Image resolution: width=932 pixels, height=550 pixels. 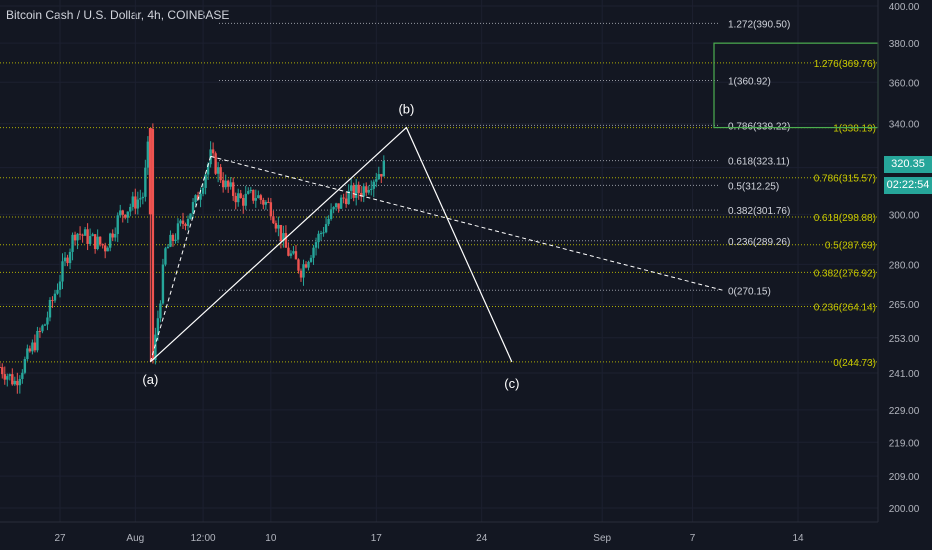 I want to click on y-tick-label: 209.00, so click(x=904, y=477).